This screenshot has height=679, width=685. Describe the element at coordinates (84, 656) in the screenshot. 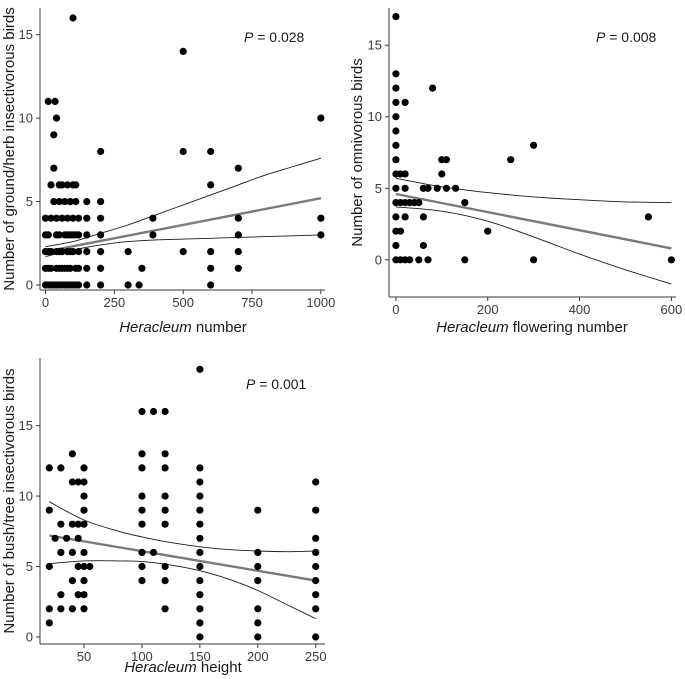

I see `x-tick-label: 50` at that location.